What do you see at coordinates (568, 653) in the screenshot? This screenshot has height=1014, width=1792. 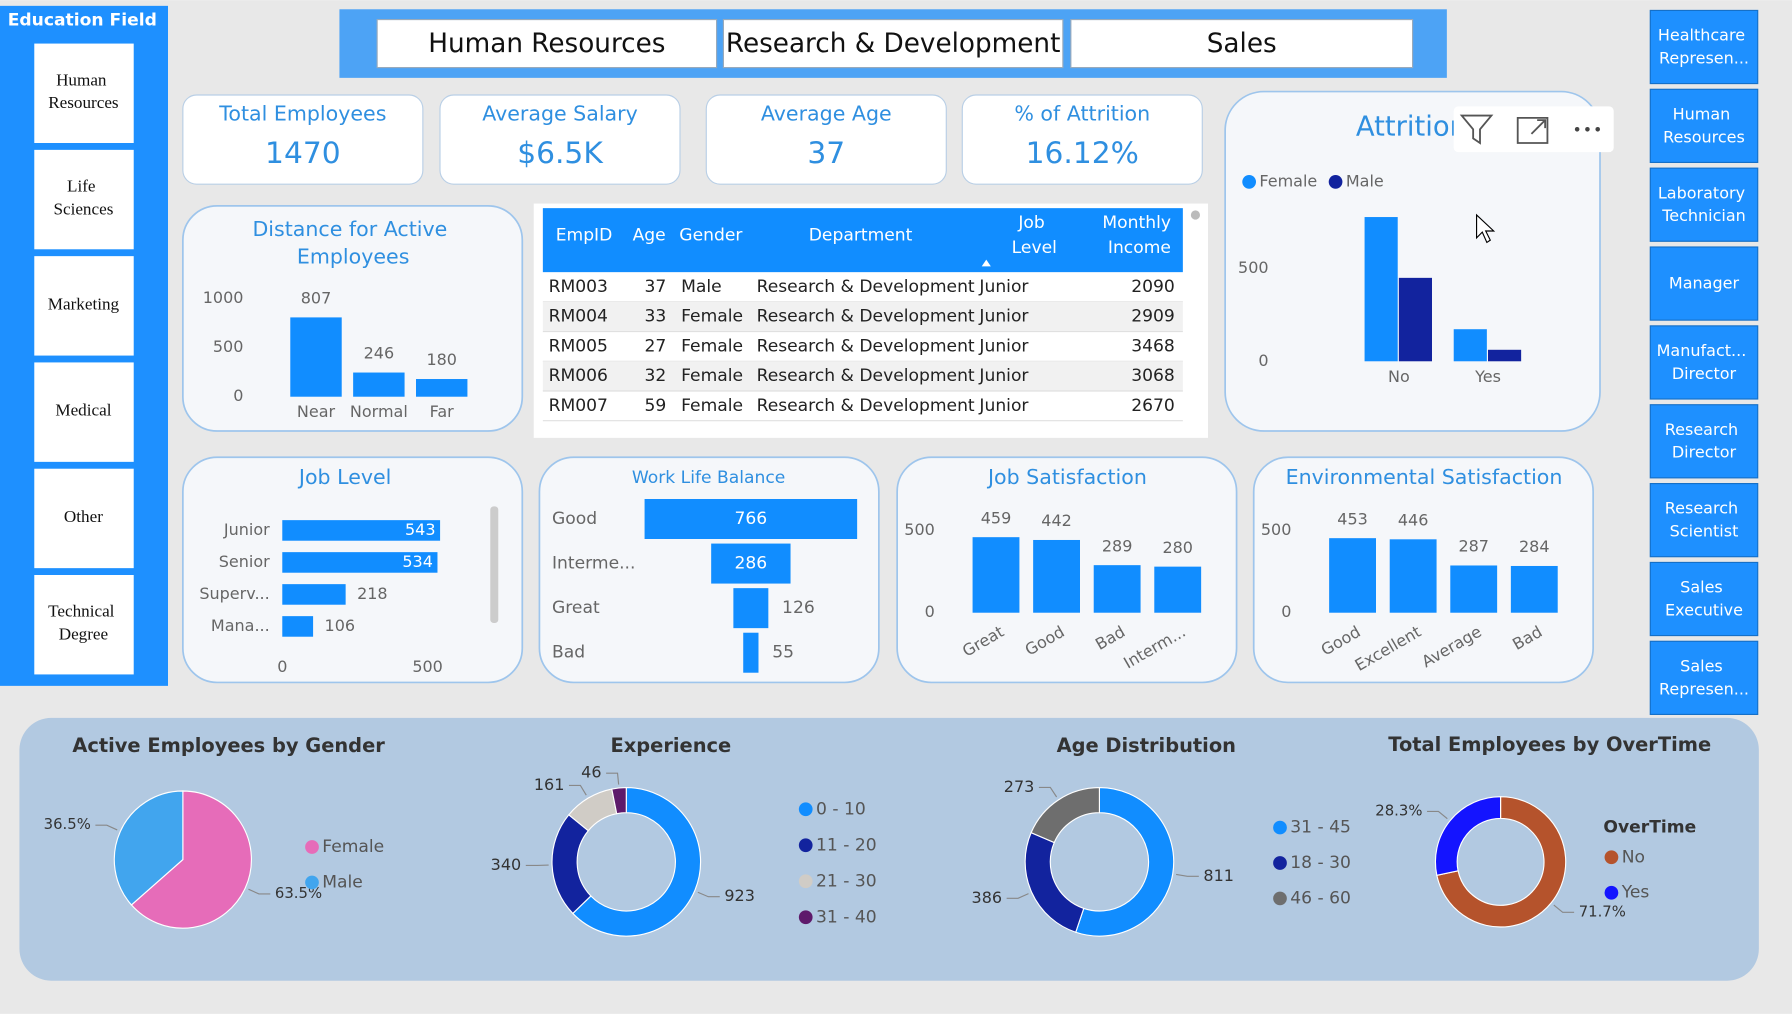 I see `category-label: Bad` at bounding box center [568, 653].